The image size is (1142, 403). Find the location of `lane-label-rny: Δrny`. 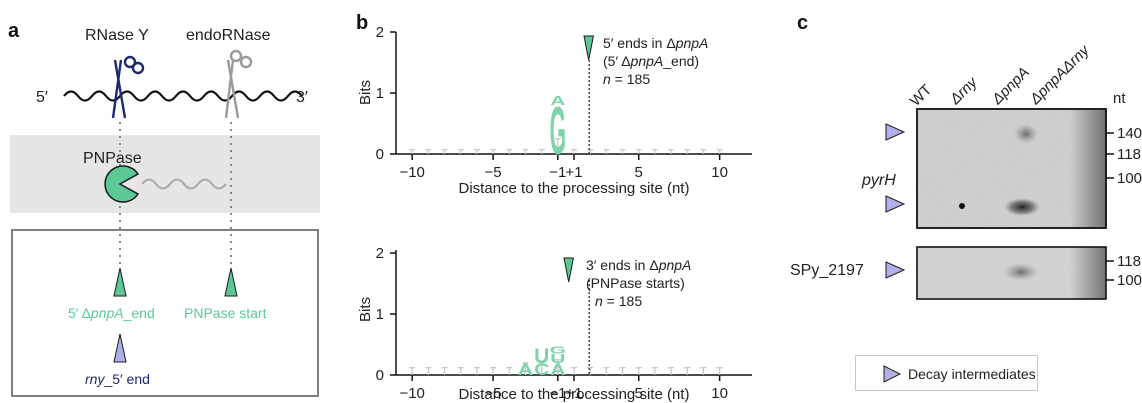

lane-label-rny: Δrny is located at coordinates (964, 91).